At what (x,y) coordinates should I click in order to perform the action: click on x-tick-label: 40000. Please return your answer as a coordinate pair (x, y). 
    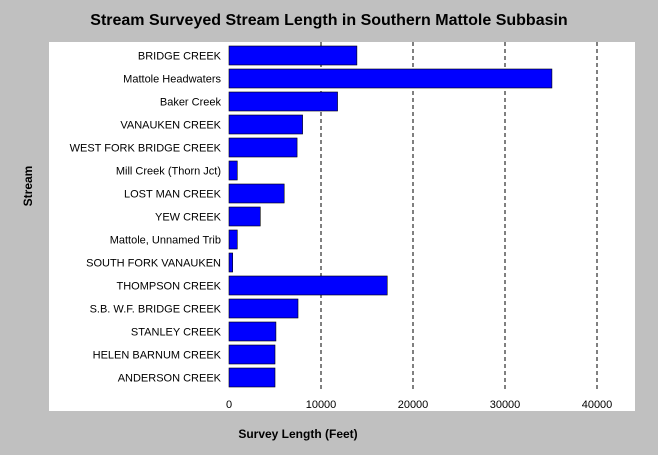
    Looking at the image, I should click on (597, 405).